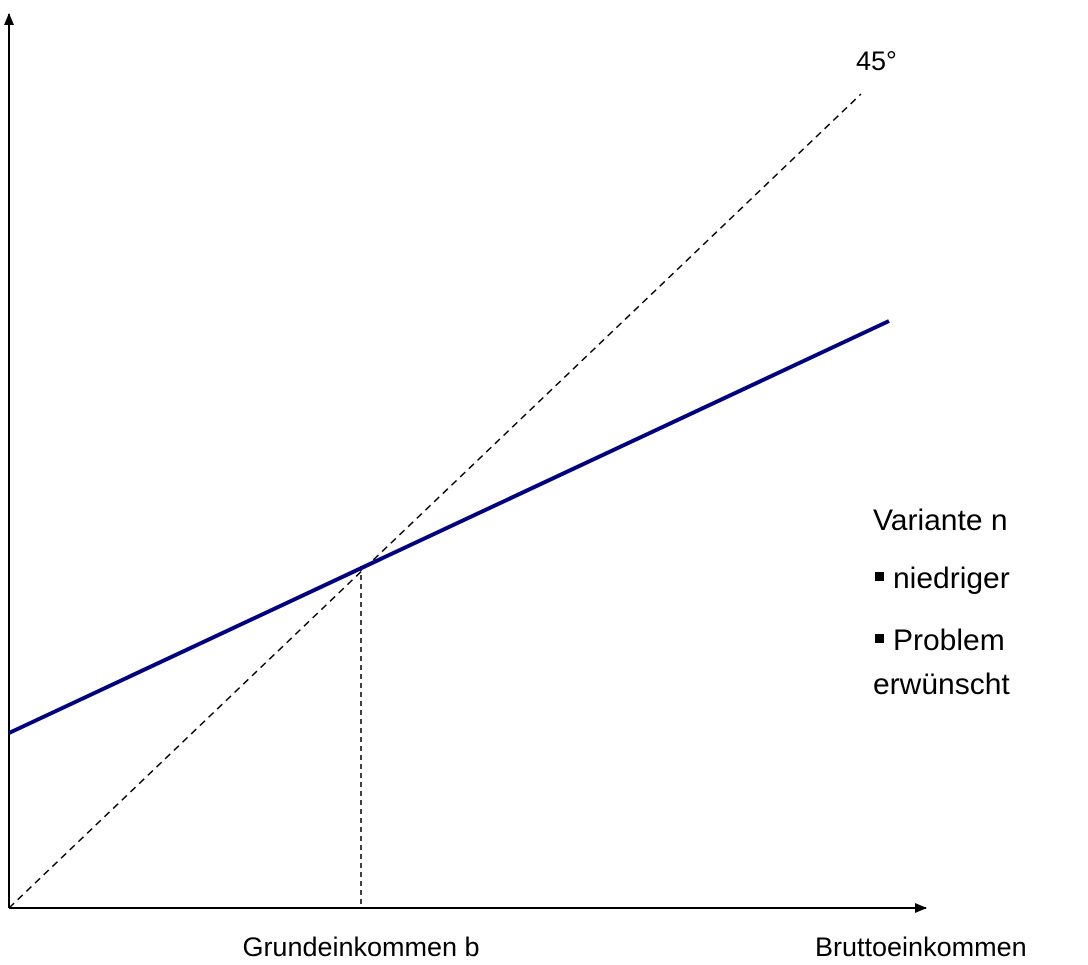 Image resolution: width=1088 pixels, height=965 pixels. I want to click on marker-label: Grundeinkommen b, so click(360, 947).